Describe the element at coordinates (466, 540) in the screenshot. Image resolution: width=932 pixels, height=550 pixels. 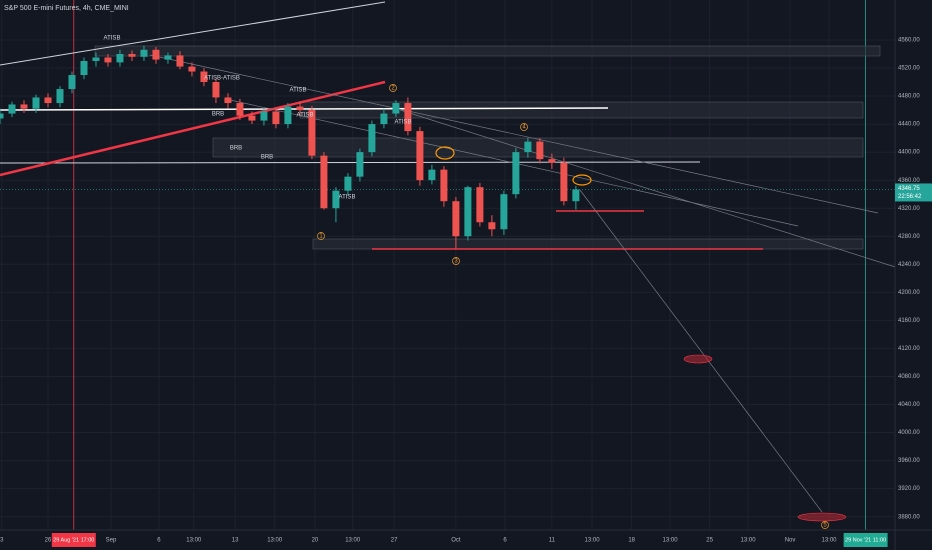
I see `time-axis` at that location.